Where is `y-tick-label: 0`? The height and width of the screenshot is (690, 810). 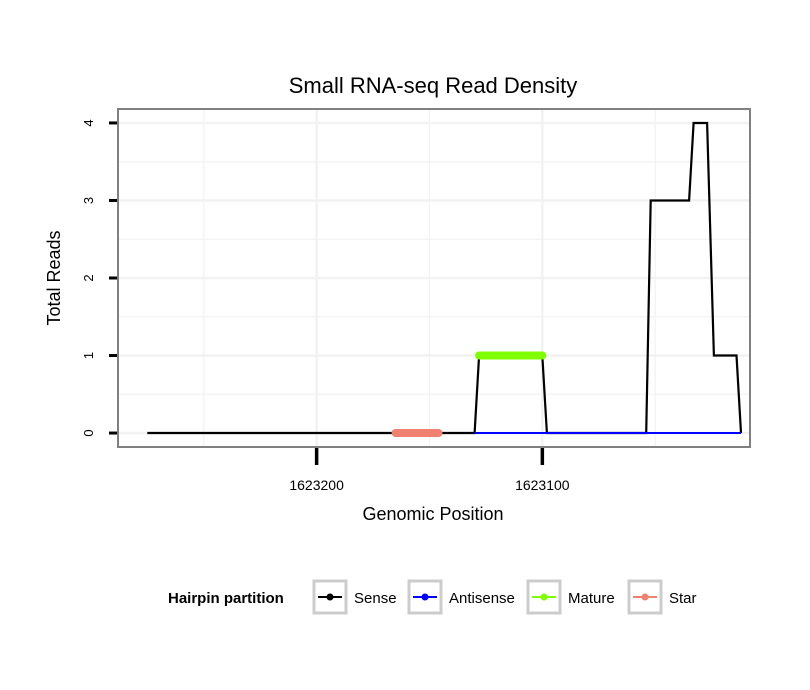 y-tick-label: 0 is located at coordinates (88, 432).